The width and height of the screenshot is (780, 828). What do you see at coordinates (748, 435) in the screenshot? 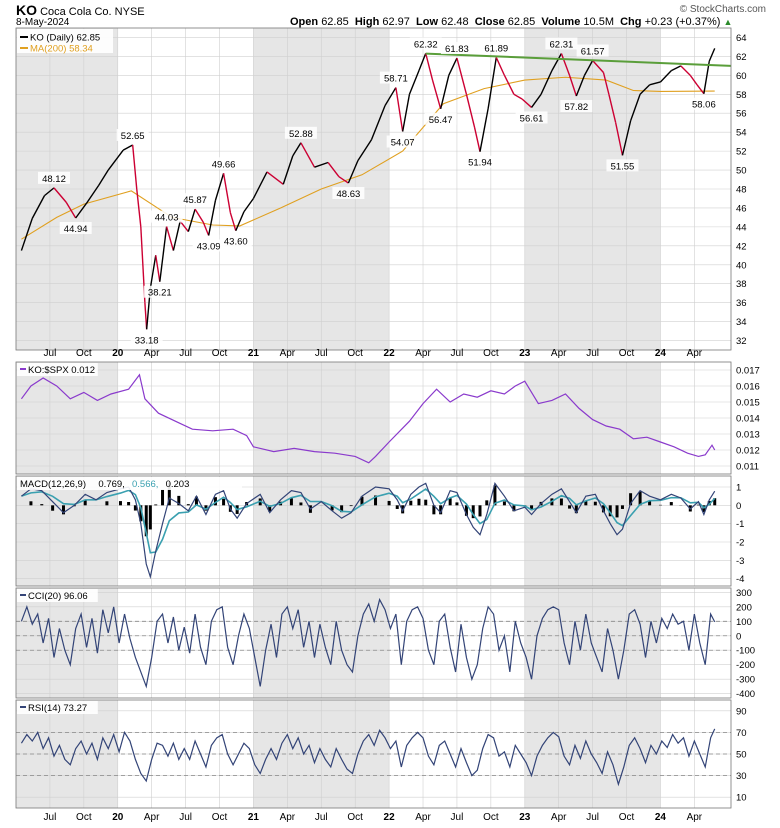
I see `y-tick-label: 0.013` at bounding box center [748, 435].